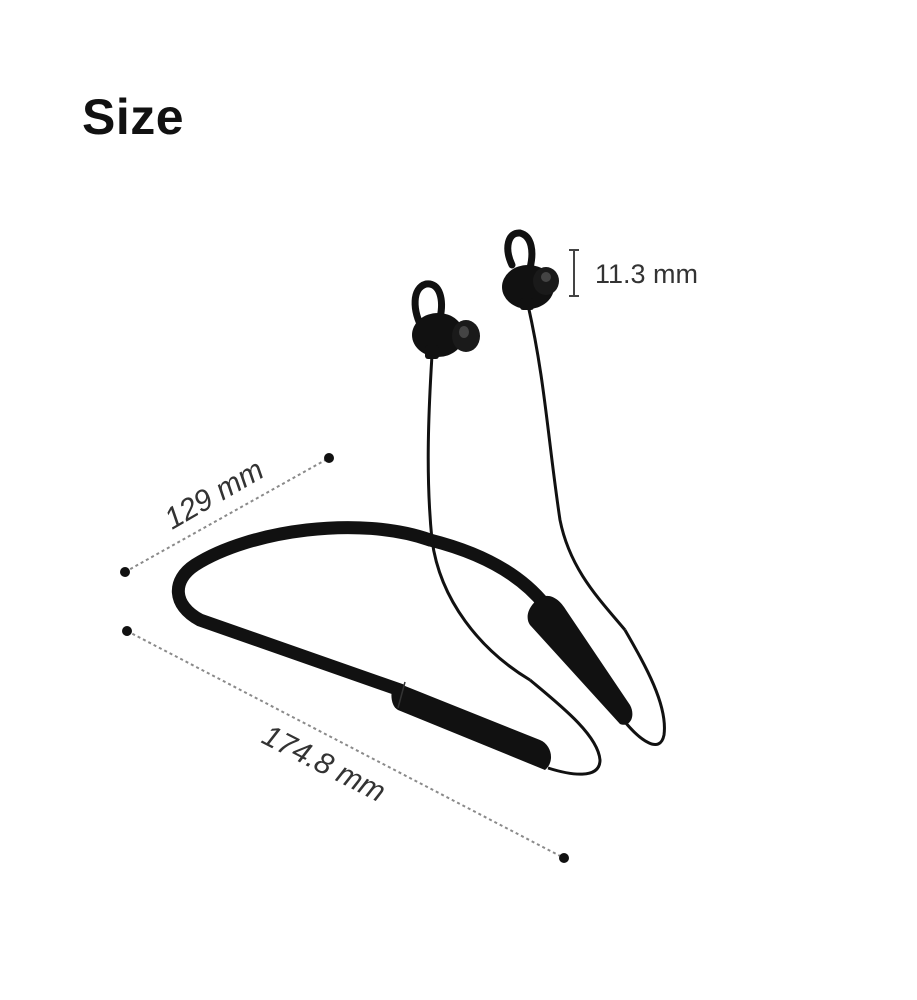 Image resolution: width=917 pixels, height=1000 pixels. I want to click on left-earbud-highlight, so click(464, 332).